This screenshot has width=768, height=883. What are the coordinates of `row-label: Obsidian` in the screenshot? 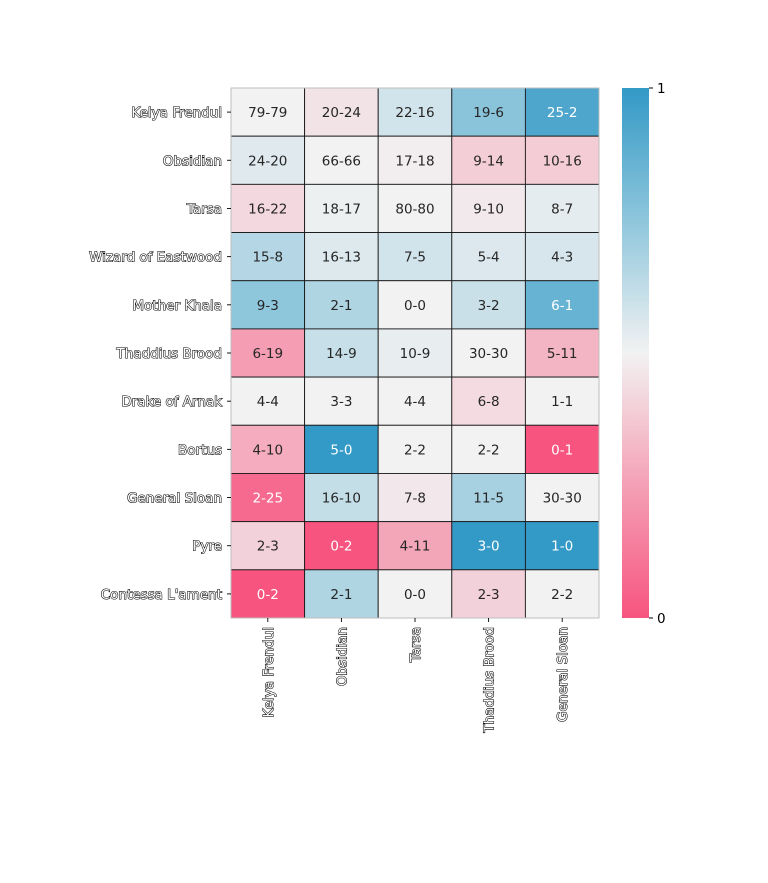 It's located at (192, 161).